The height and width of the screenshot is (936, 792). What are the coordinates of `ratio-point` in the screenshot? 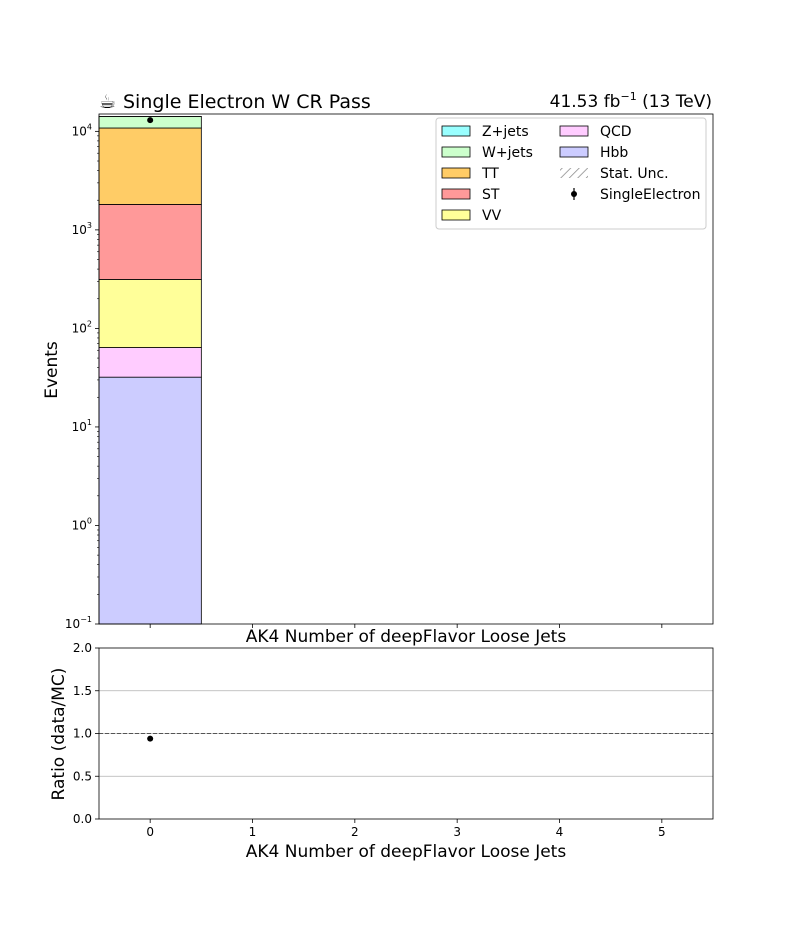 It's located at (150, 738).